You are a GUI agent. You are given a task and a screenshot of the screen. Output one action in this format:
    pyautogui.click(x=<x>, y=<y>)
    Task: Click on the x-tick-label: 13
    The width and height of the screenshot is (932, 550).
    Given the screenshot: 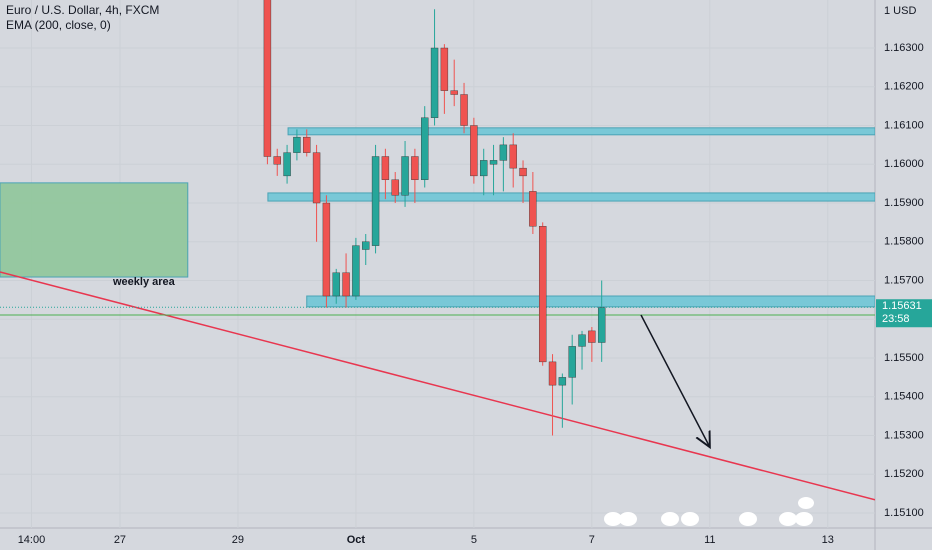 What is the action you would take?
    pyautogui.click(x=828, y=540)
    